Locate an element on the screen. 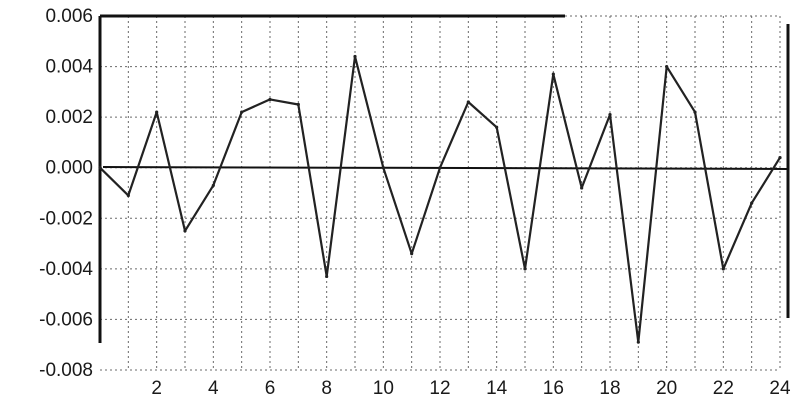 The height and width of the screenshot is (402, 800). y-tick-label: -0.008 is located at coordinates (66, 370).